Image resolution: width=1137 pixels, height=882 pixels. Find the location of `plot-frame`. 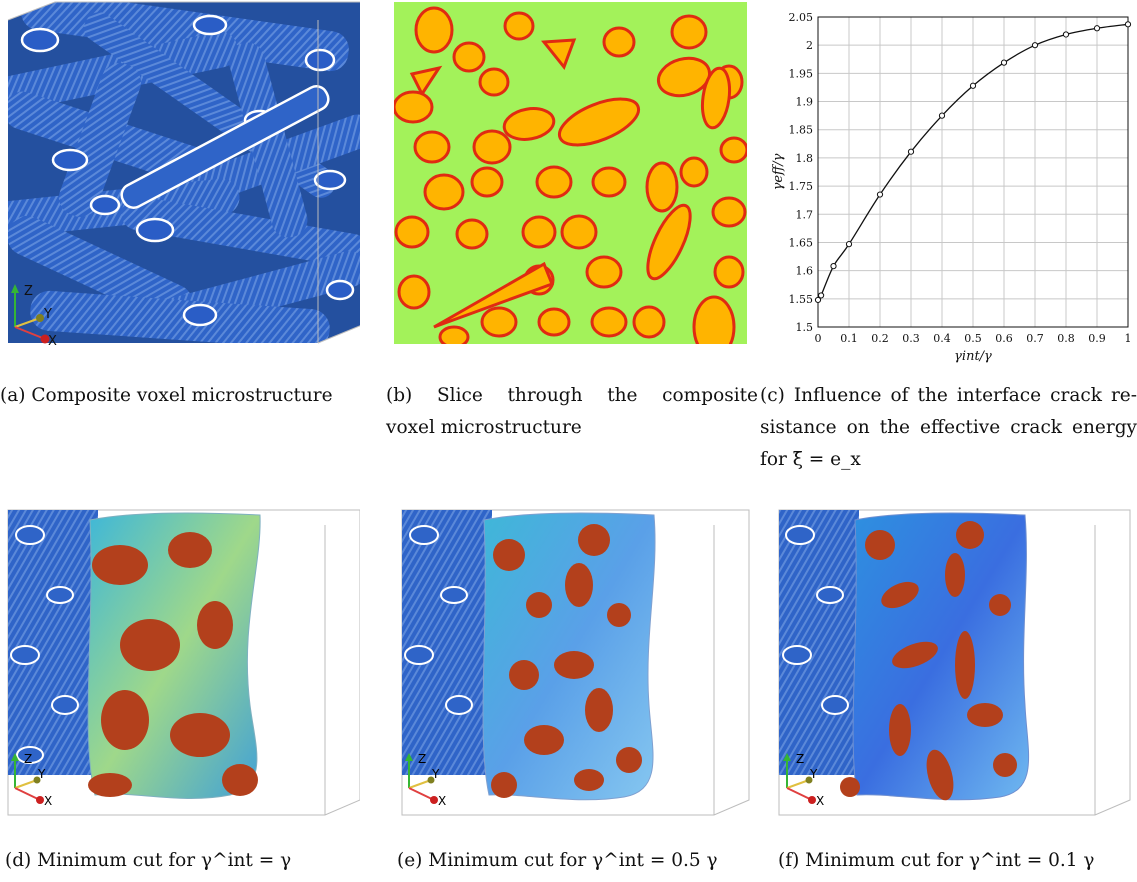

plot-frame is located at coordinates (973, 172).